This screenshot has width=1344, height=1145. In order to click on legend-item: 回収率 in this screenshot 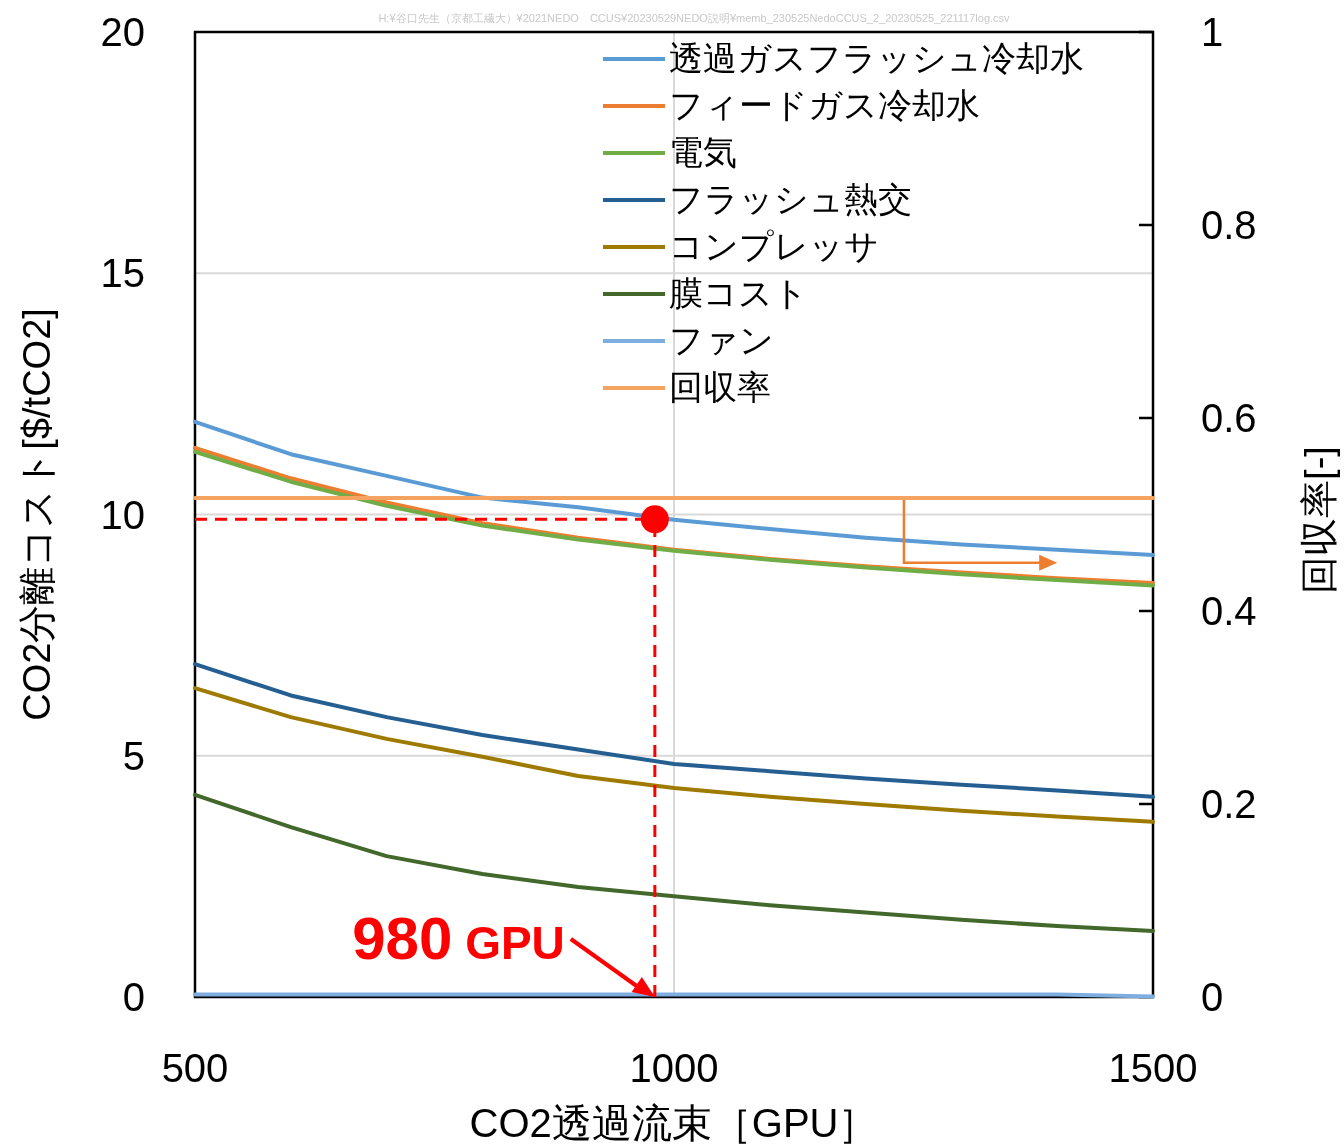, I will do `click(687, 387)`.